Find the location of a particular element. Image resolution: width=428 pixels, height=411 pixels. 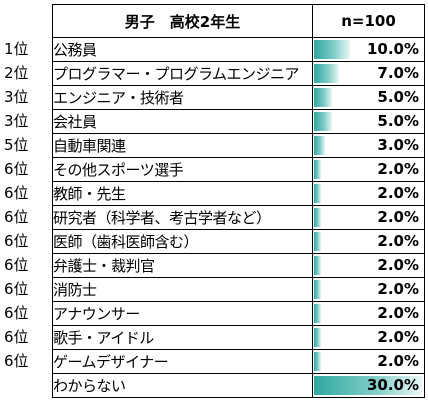

table-row: 弁護士・裁判官 2.0% is located at coordinates (238, 265).